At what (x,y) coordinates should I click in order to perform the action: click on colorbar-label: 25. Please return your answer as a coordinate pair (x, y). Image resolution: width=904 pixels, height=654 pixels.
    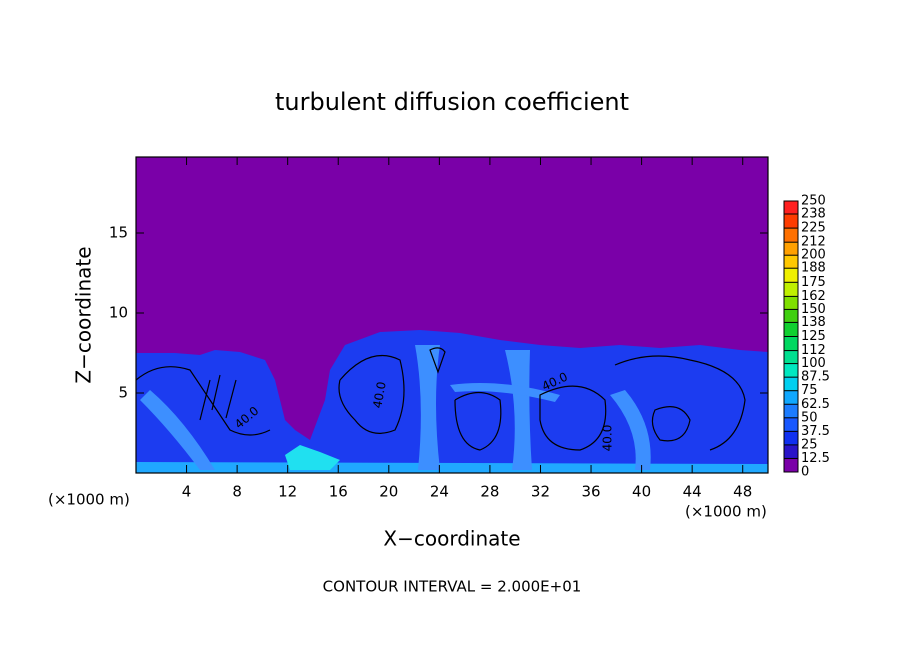
    Looking at the image, I should click on (809, 444).